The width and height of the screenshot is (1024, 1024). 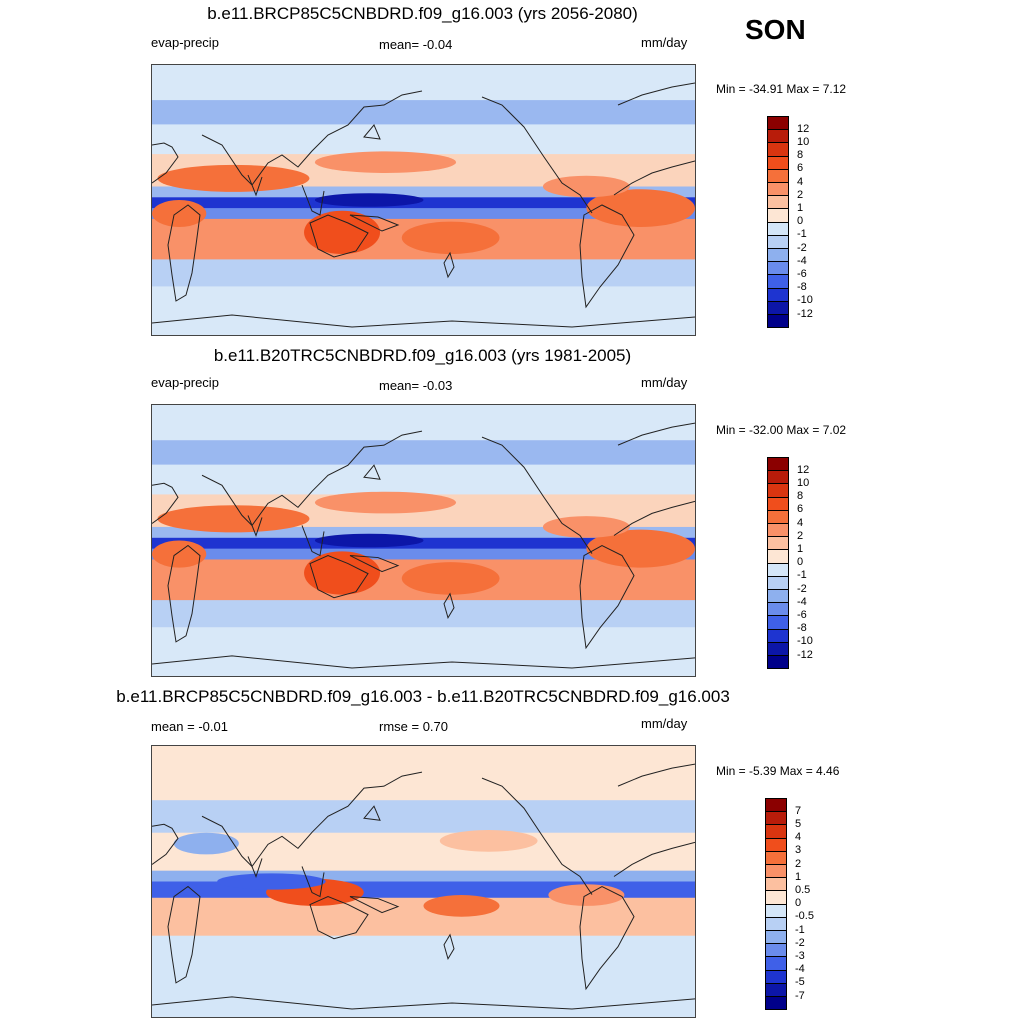 I want to click on panel-2-units-label: mm/day, so click(x=664, y=382).